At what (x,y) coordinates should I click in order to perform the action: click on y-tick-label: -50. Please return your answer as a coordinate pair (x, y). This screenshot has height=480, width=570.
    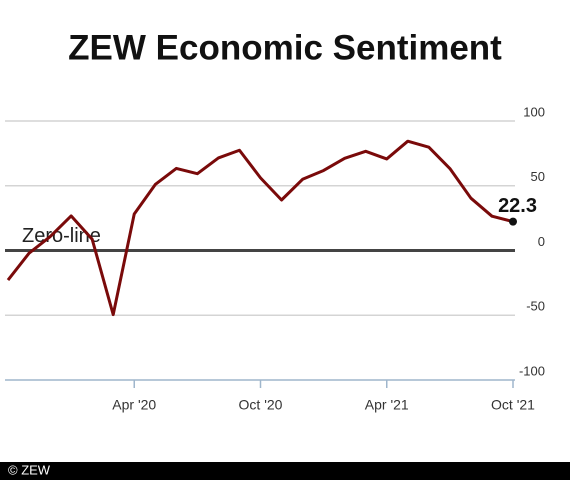
    Looking at the image, I should click on (535, 306).